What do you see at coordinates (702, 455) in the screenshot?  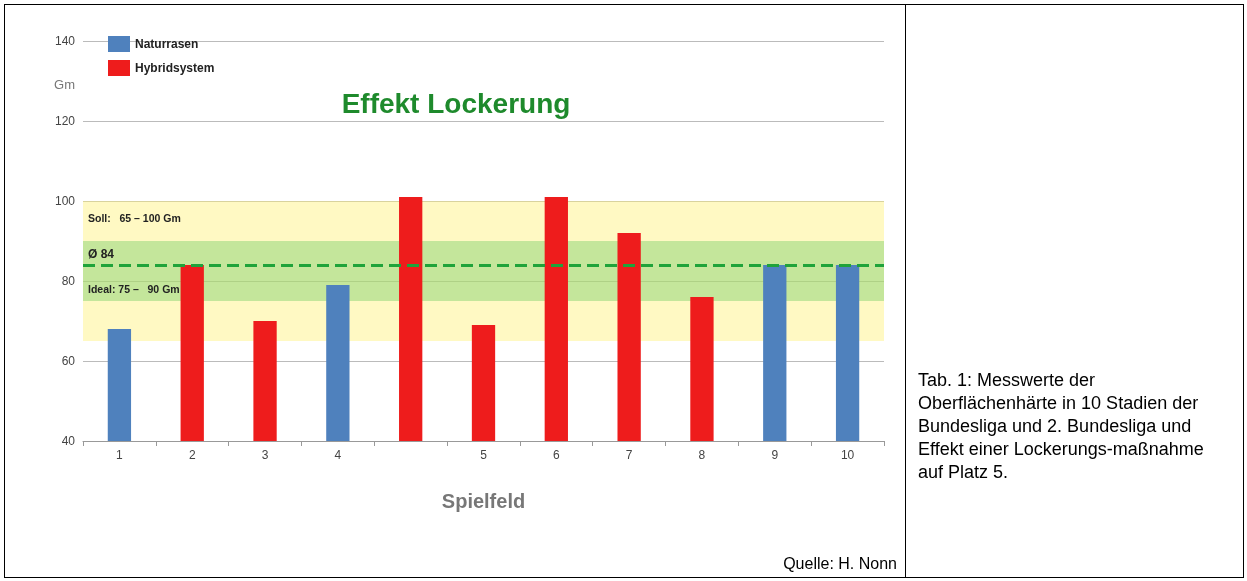 I see `x-tick-label: 8` at bounding box center [702, 455].